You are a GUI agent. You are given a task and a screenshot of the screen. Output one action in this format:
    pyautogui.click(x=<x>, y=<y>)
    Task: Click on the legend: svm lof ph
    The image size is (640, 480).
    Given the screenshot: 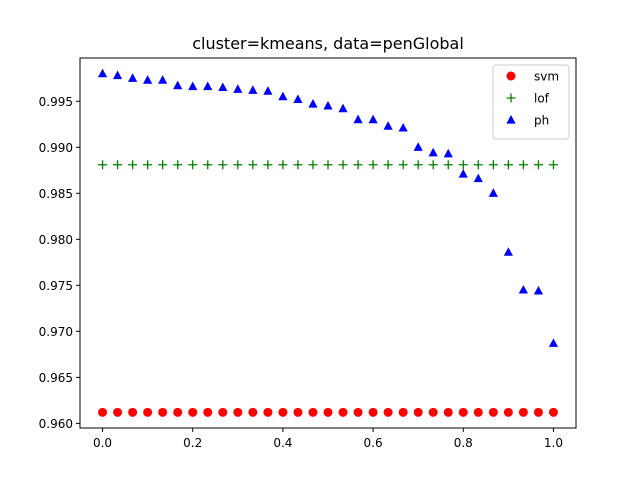 What is the action you would take?
    pyautogui.click(x=531, y=102)
    